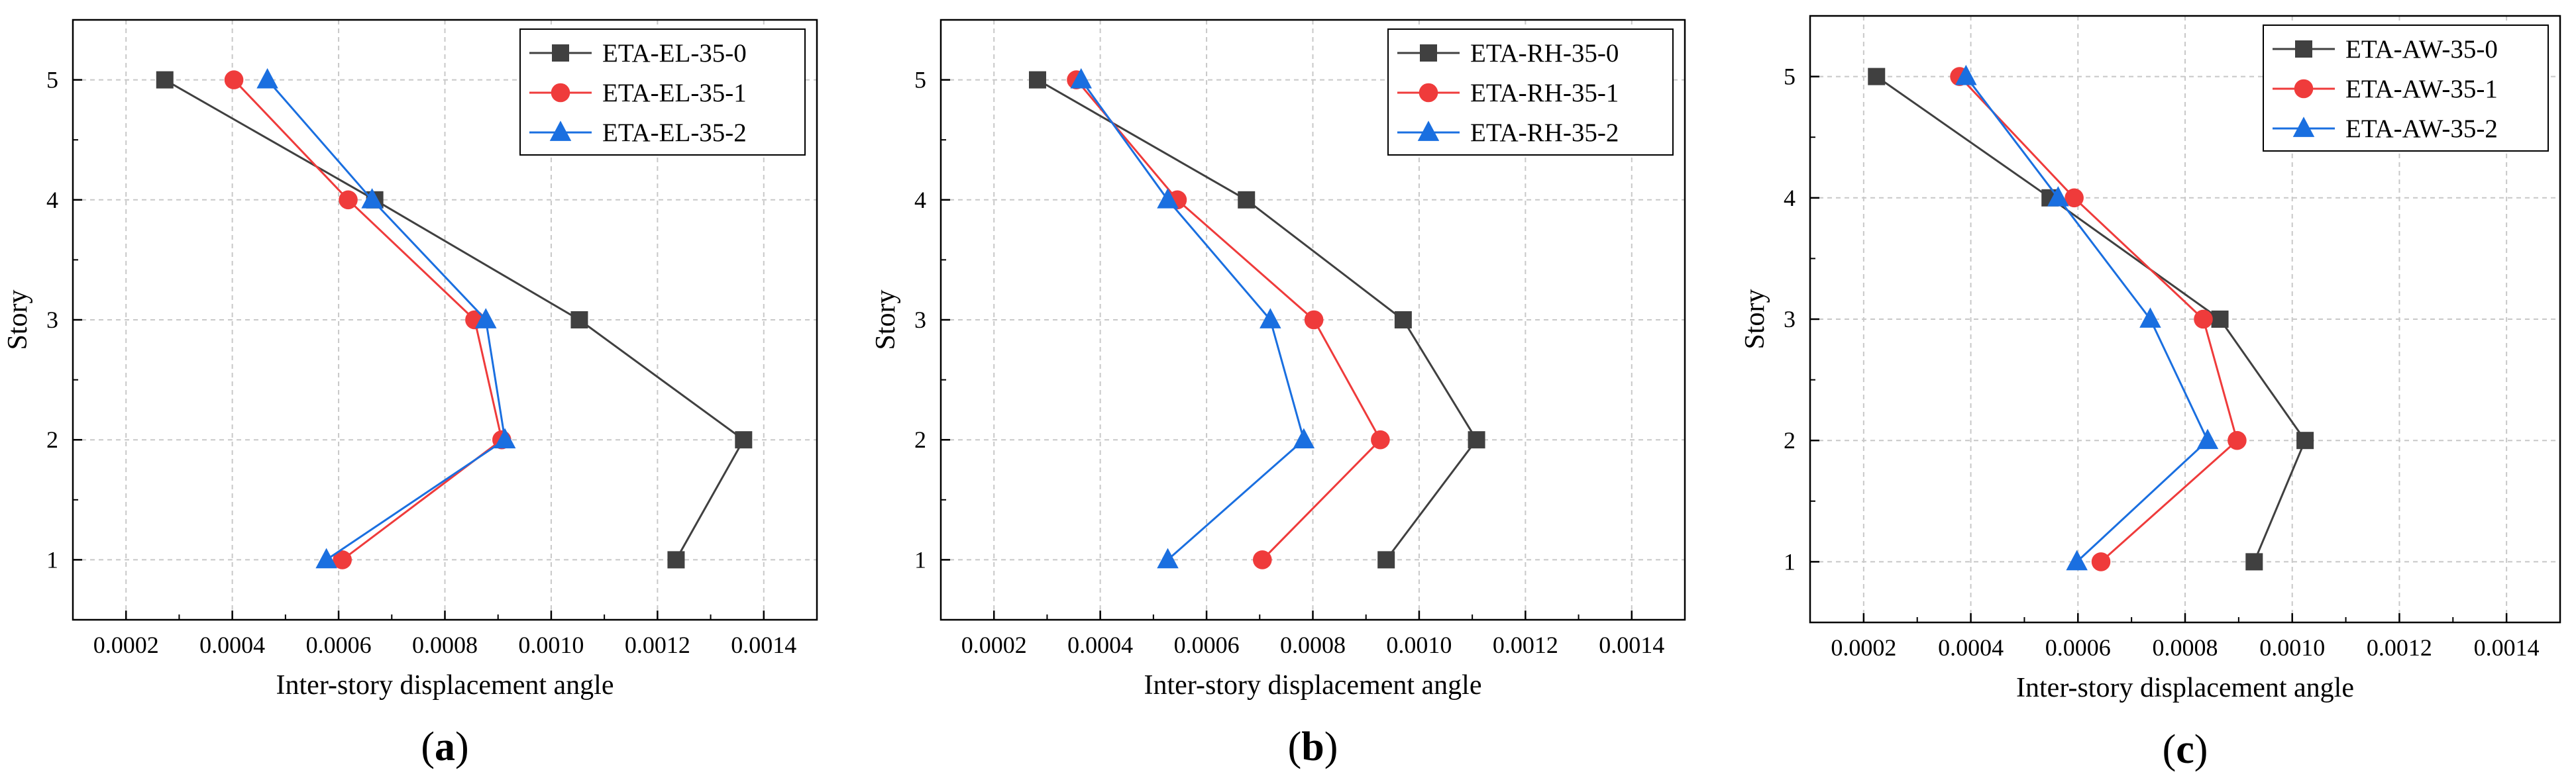  I want to click on legend: ETA-AW-35-0 ETA-AW-35-1 ETA-AW-35-2, so click(2406, 88).